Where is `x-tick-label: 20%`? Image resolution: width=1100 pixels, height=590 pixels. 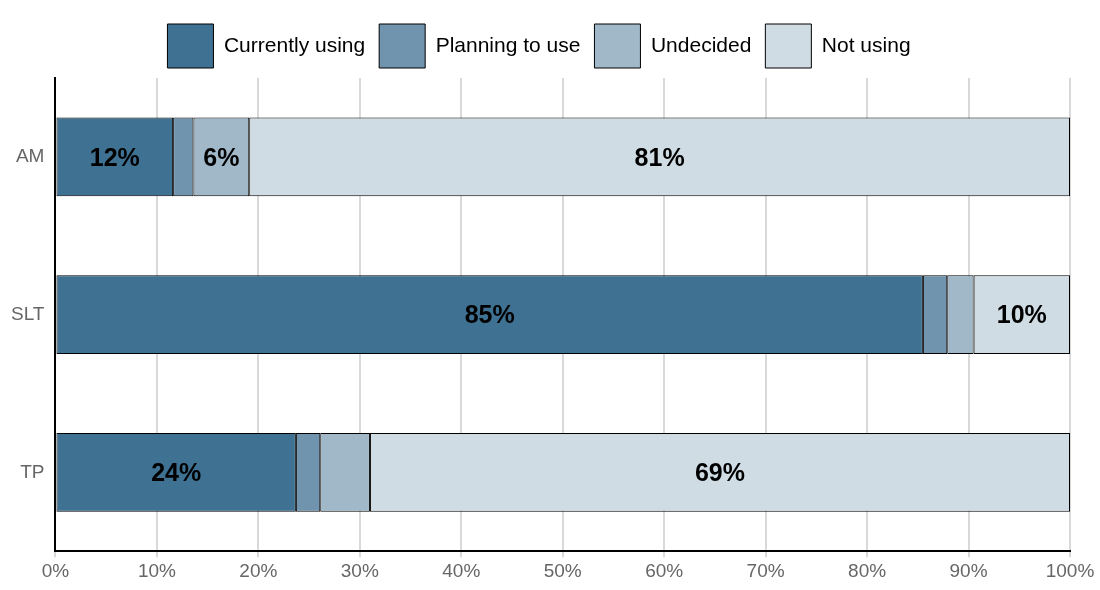
x-tick-label: 20% is located at coordinates (258, 570).